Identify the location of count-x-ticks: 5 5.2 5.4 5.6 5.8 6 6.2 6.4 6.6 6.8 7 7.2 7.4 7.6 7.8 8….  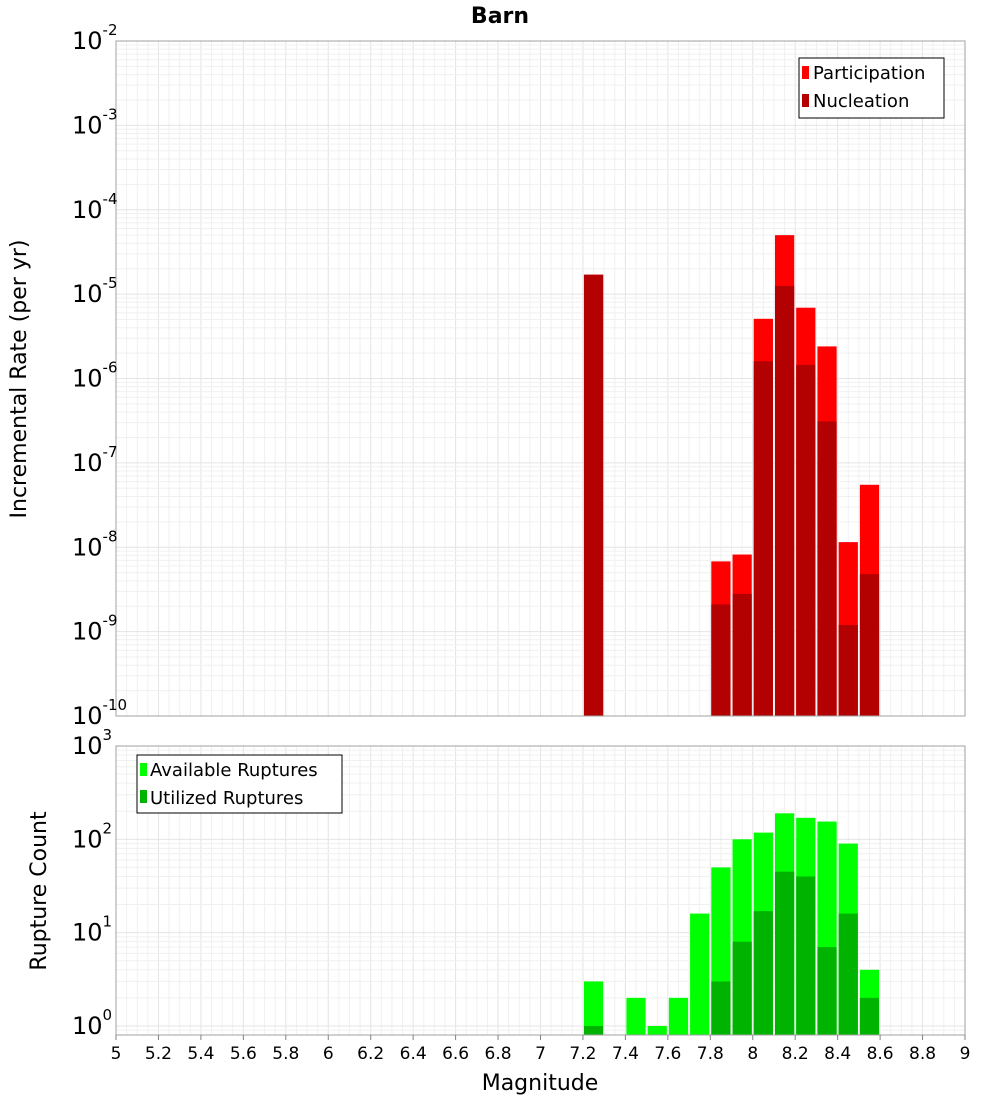
(541, 1049).